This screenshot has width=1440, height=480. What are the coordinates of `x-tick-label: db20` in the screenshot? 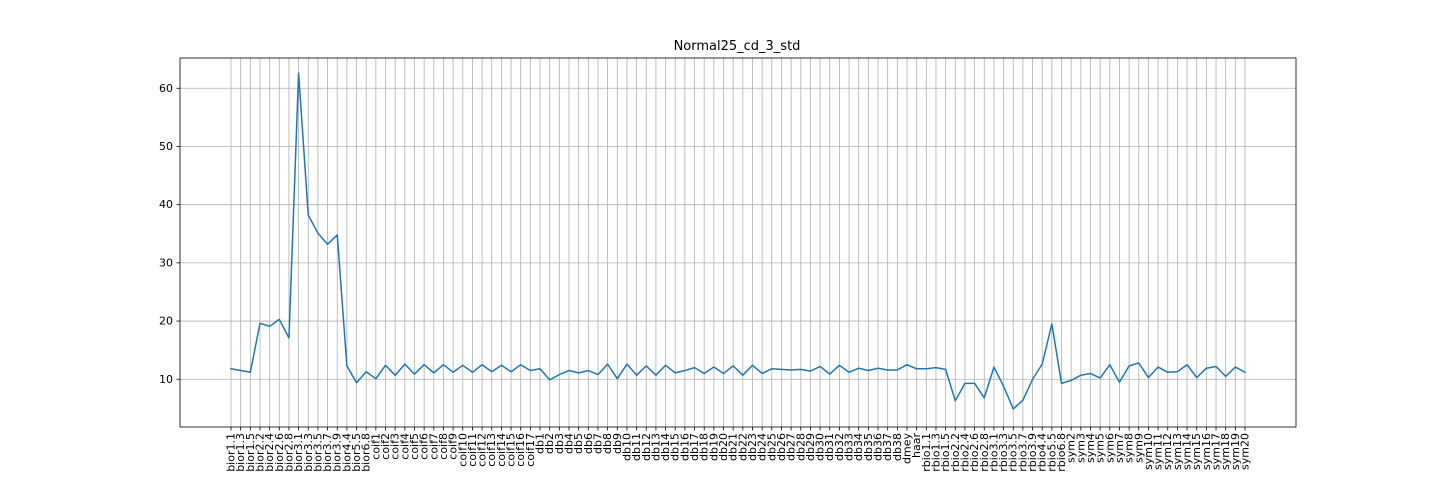 It's located at (723, 447).